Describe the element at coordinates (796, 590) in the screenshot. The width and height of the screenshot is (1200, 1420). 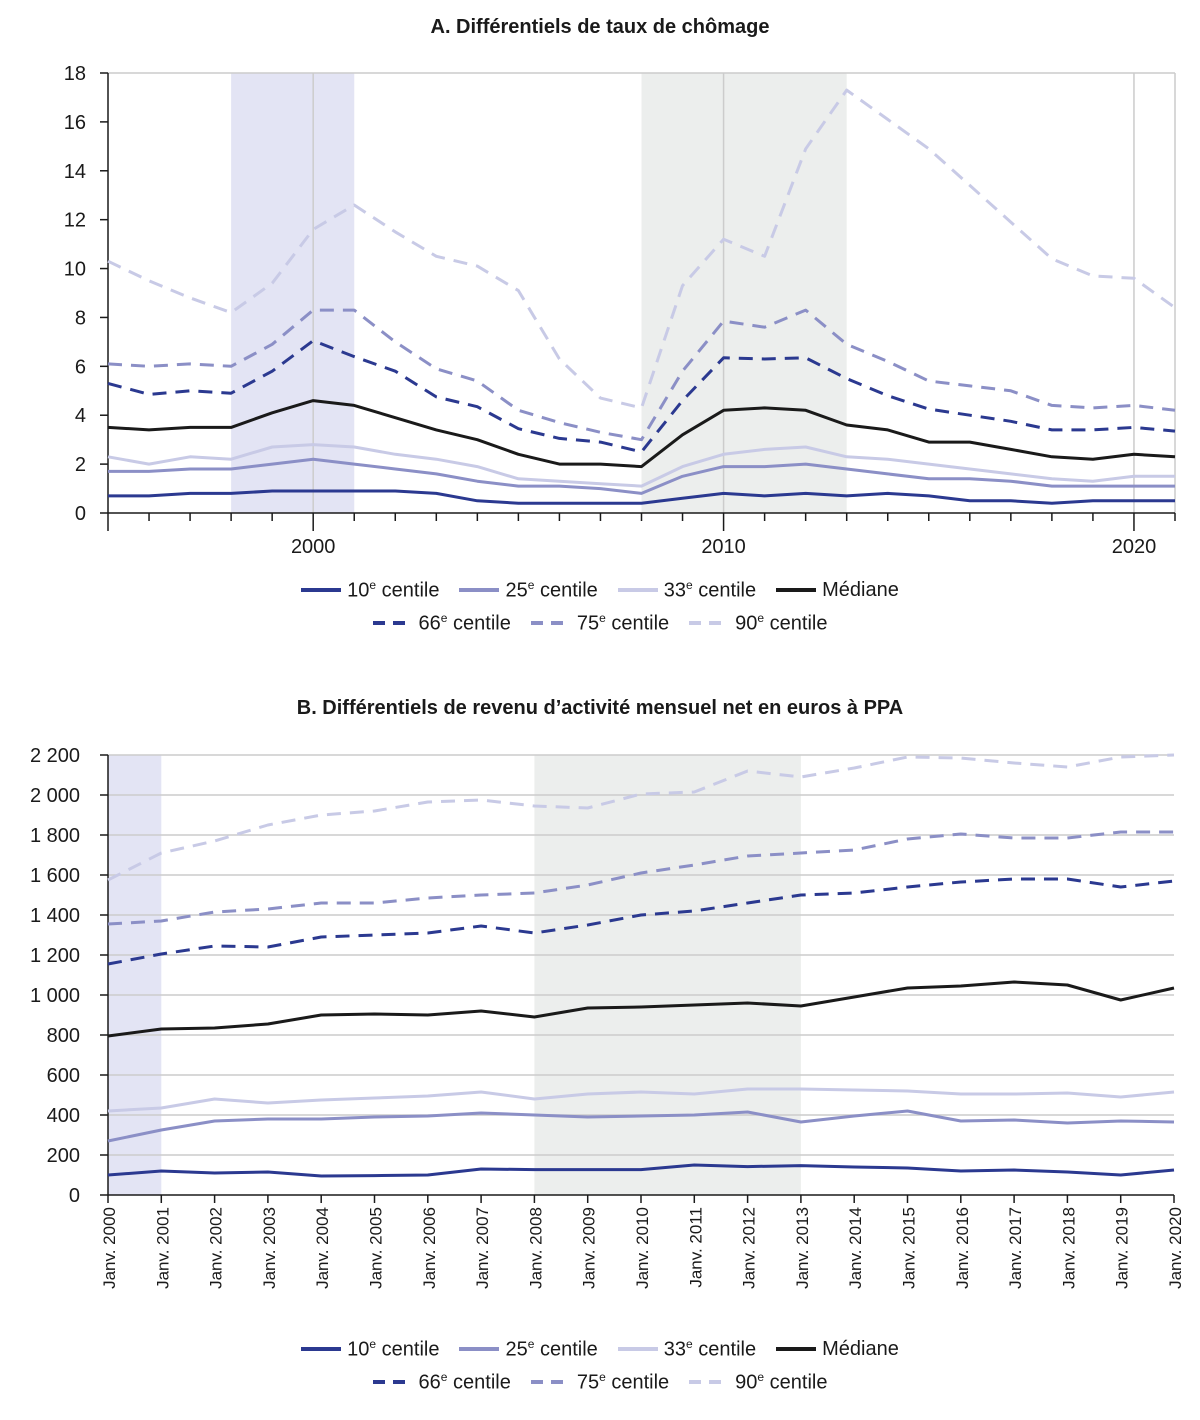
I see `chart-a-legend-swatch-med` at that location.